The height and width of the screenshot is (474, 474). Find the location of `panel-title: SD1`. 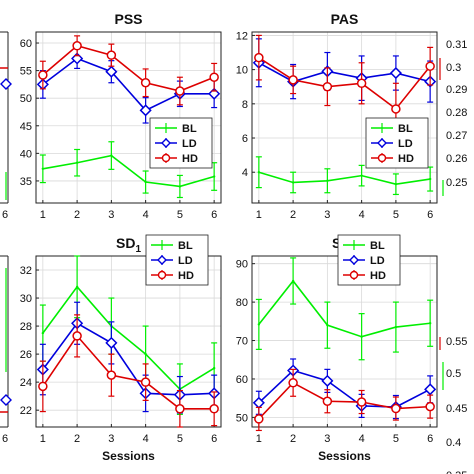

panel-title: SD1 is located at coordinates (128, 245).